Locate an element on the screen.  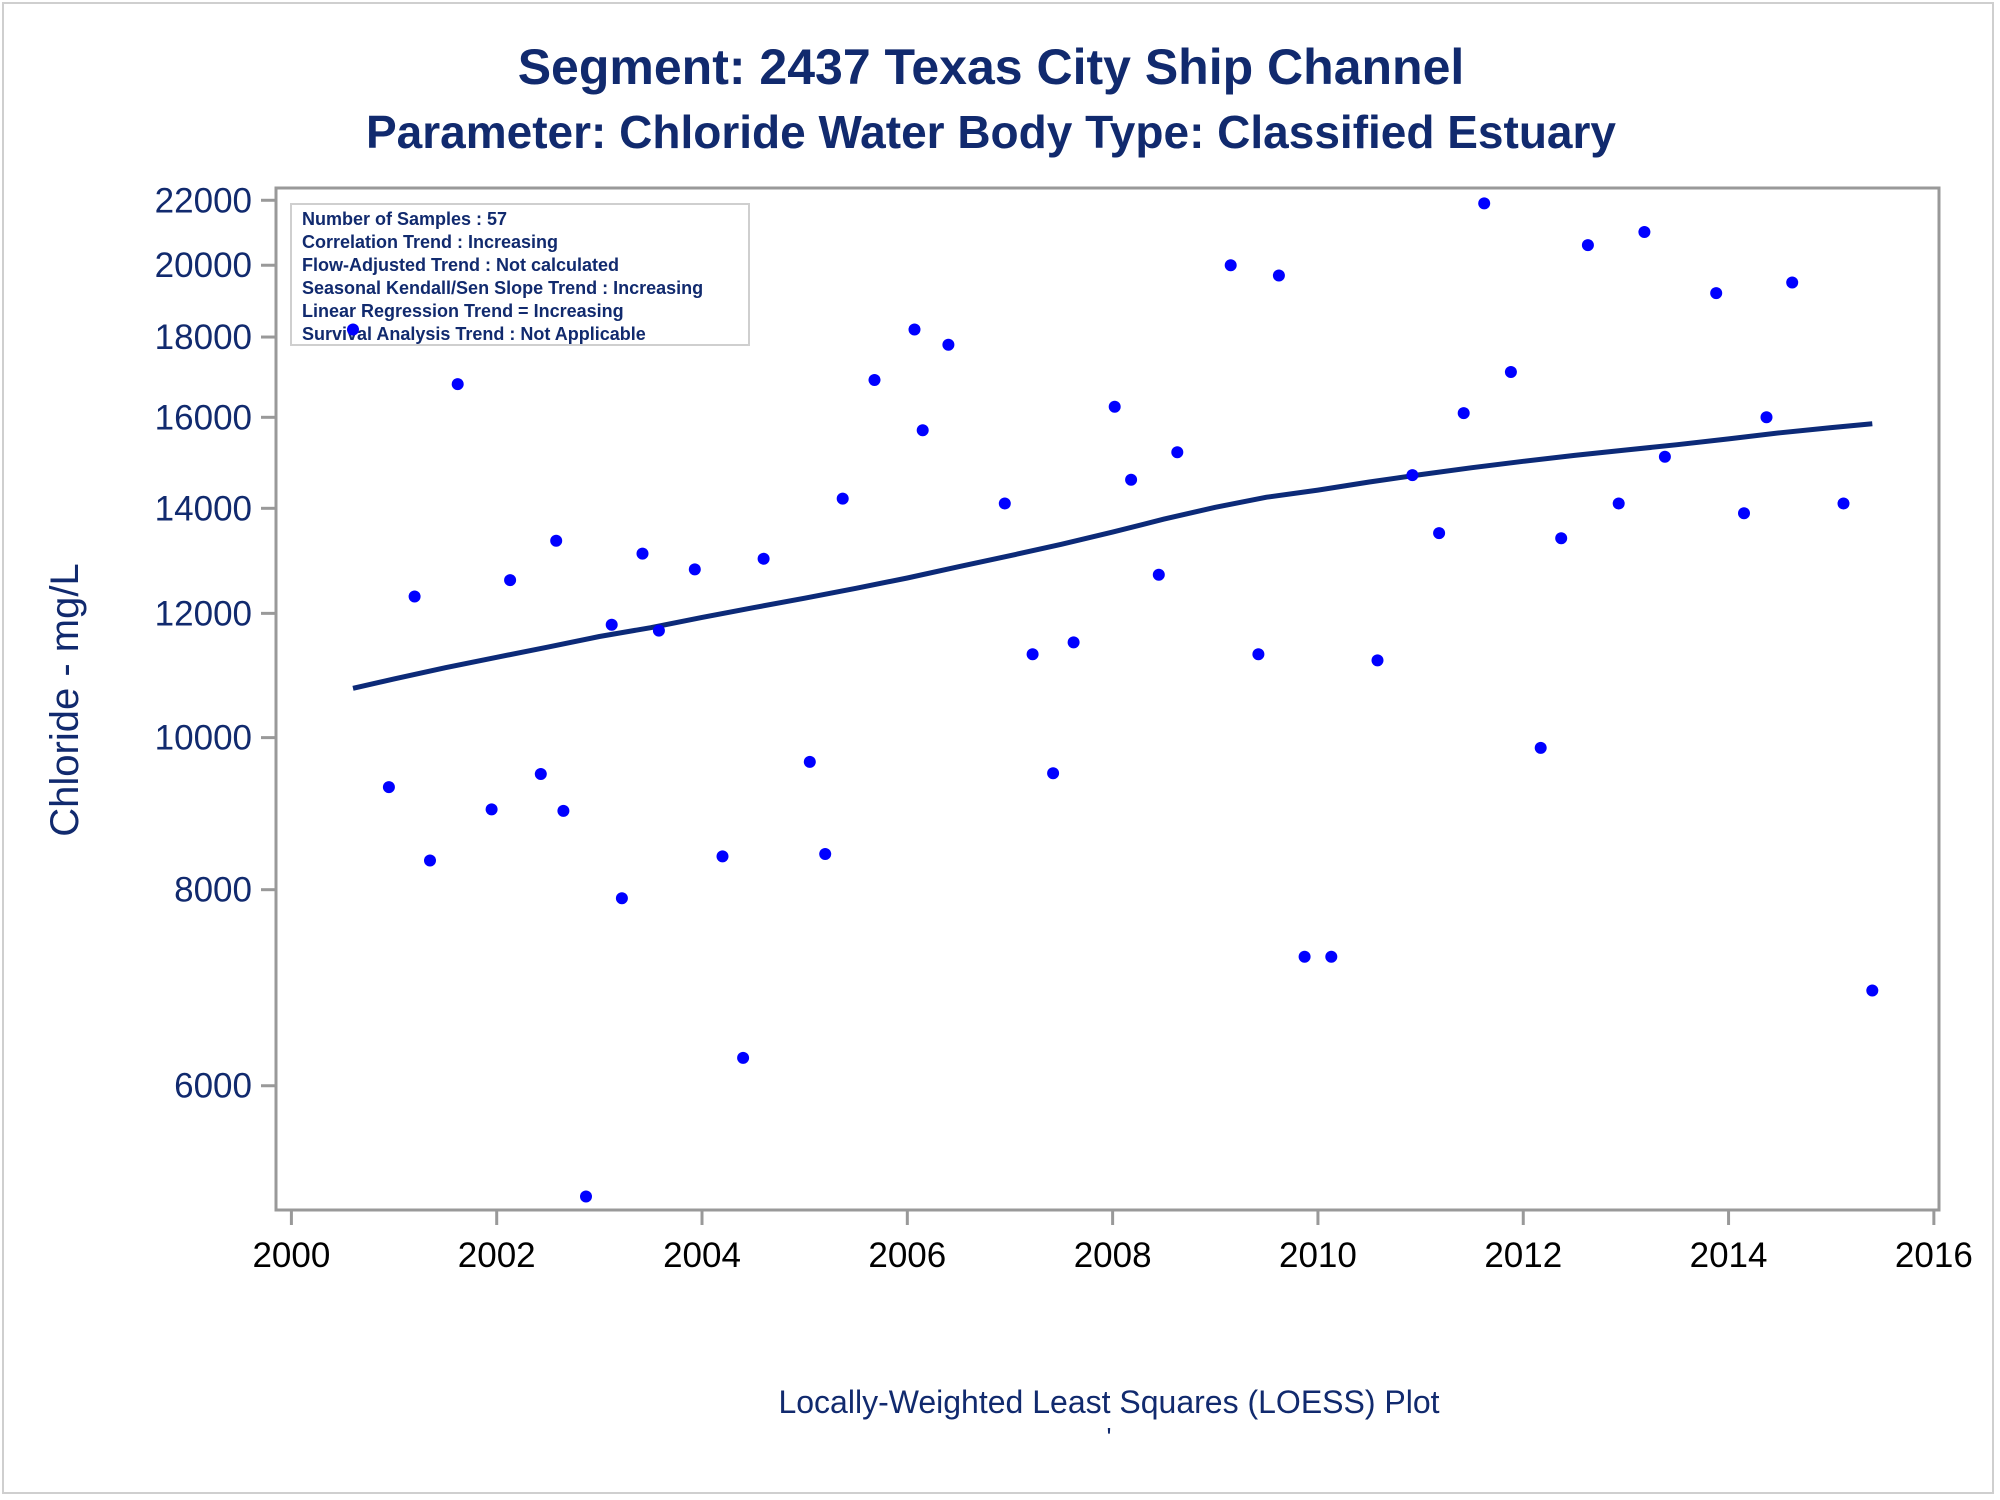
y-tick-label: 8000 is located at coordinates (213, 890).